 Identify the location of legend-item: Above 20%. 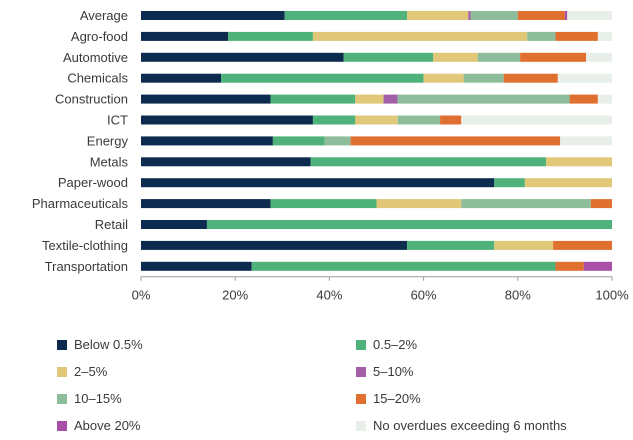
(99, 425).